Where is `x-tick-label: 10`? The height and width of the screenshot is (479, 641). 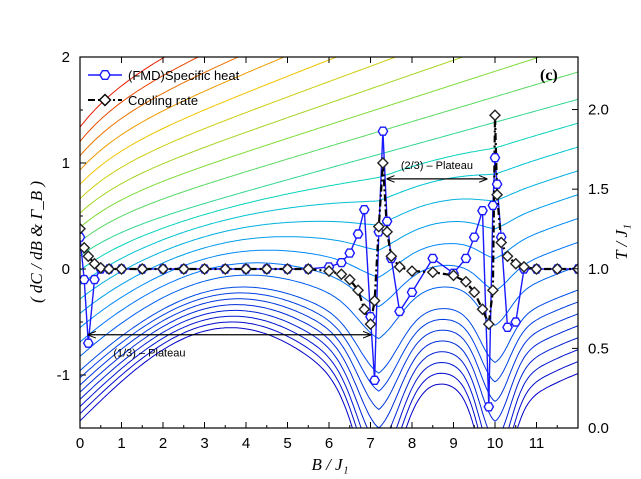 x-tick-label: 10 is located at coordinates (495, 443).